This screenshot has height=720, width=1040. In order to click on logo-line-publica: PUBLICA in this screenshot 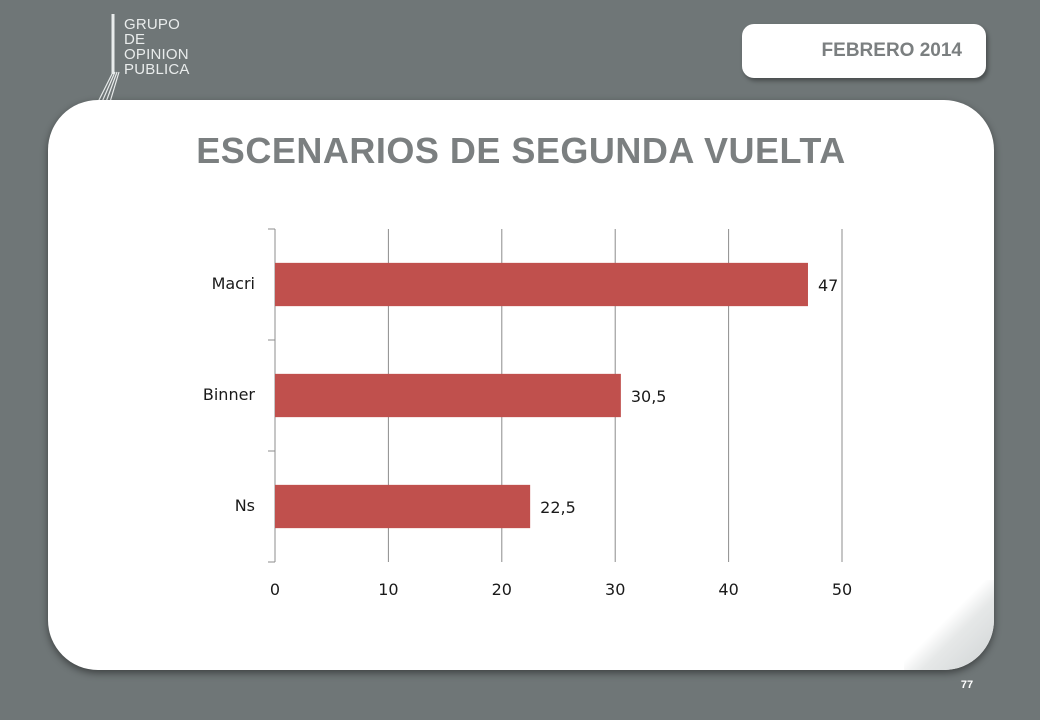, I will do `click(157, 69)`.